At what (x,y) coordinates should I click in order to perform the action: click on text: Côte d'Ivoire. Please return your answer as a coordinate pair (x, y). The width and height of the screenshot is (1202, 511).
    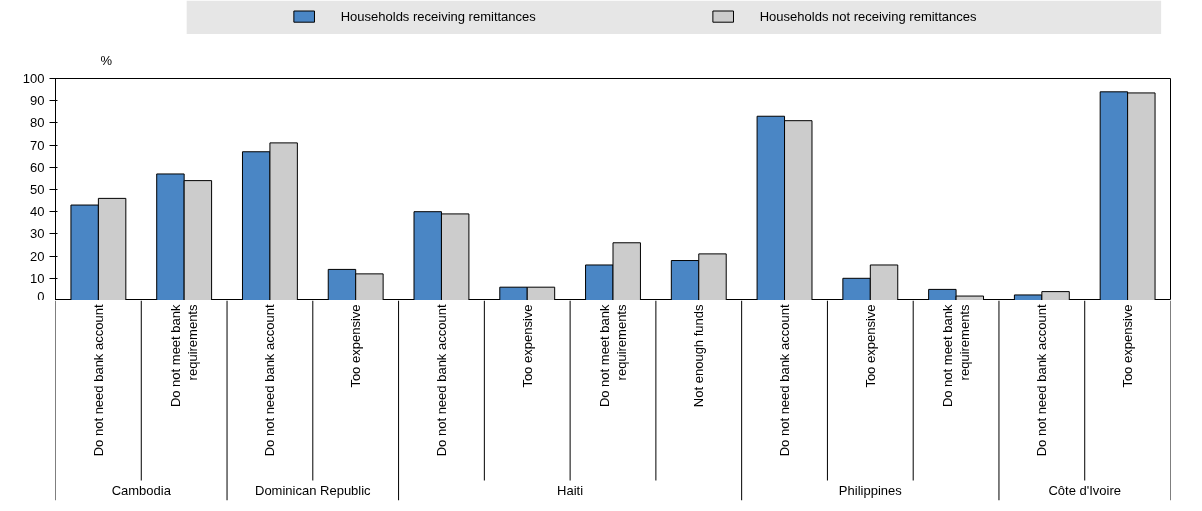
    Looking at the image, I should click on (1085, 490).